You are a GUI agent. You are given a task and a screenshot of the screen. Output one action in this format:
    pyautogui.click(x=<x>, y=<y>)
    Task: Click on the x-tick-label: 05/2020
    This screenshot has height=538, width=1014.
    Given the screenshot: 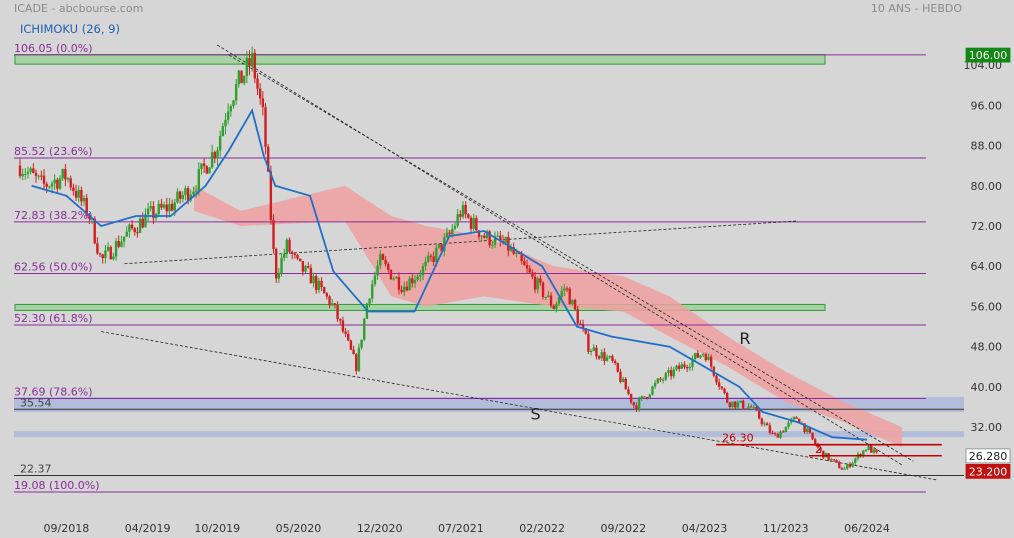 What is the action you would take?
    pyautogui.click(x=299, y=528)
    